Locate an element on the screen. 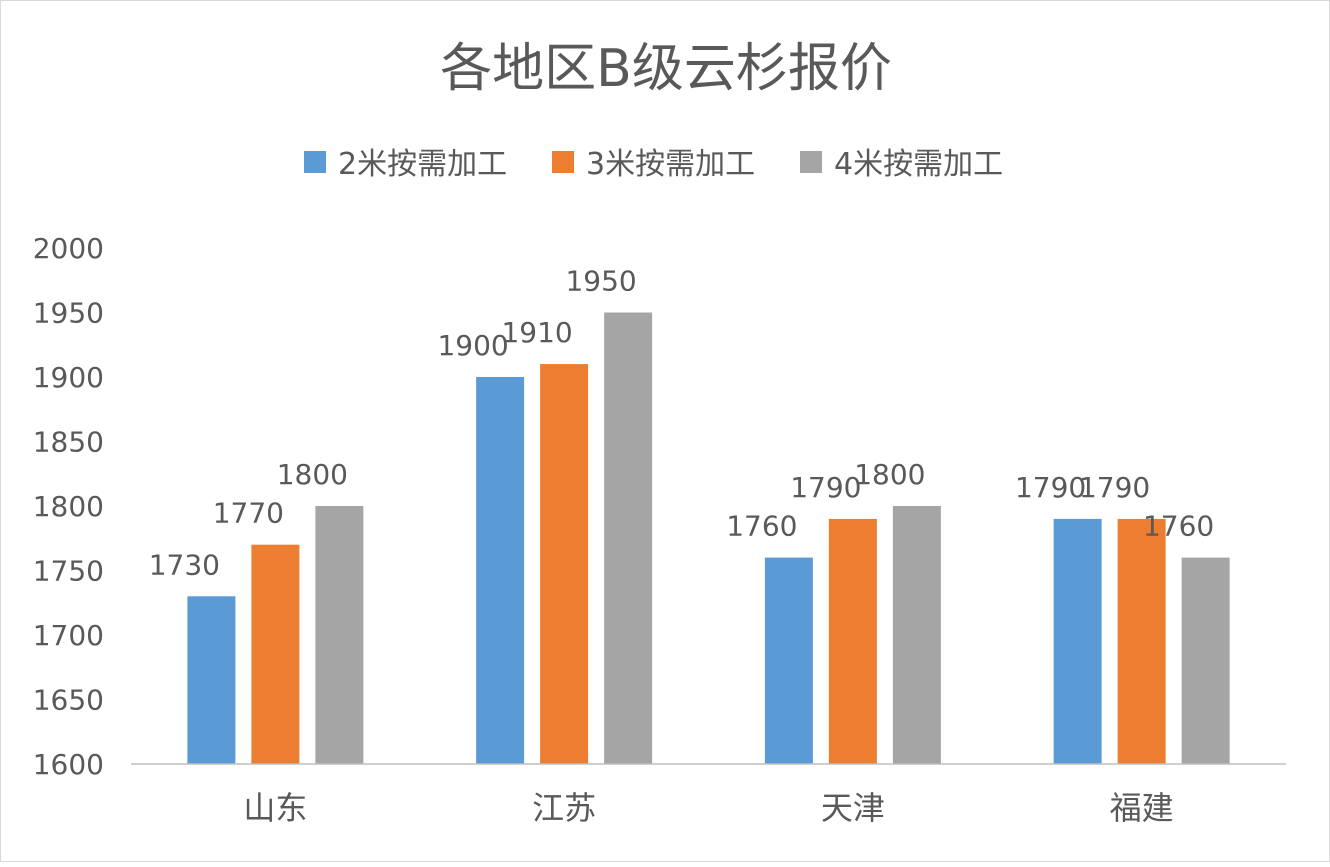 The image size is (1330, 867). legend-label: 4米按需加工 is located at coordinates (918, 164).